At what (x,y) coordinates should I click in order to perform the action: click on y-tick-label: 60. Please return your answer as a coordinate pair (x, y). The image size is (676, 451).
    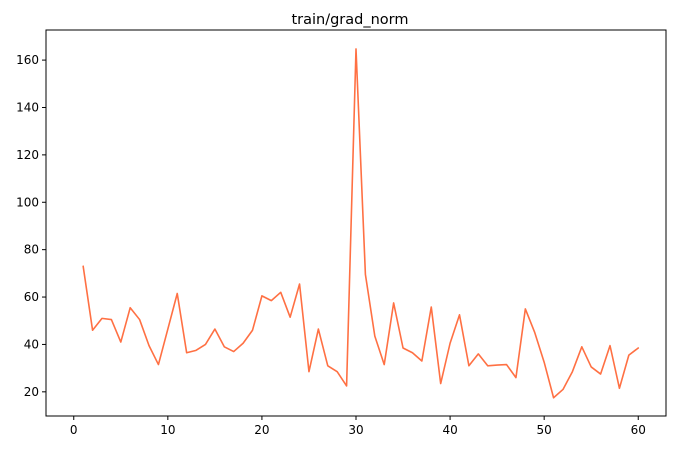
    Looking at the image, I should click on (31, 297).